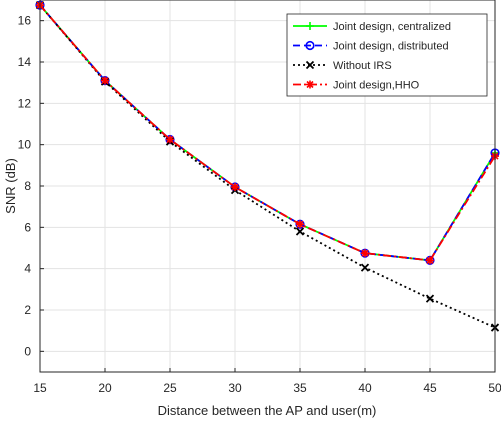 This screenshot has width=501, height=430. Describe the element at coordinates (27, 227) in the screenshot. I see `y-tick-label: 6` at that location.